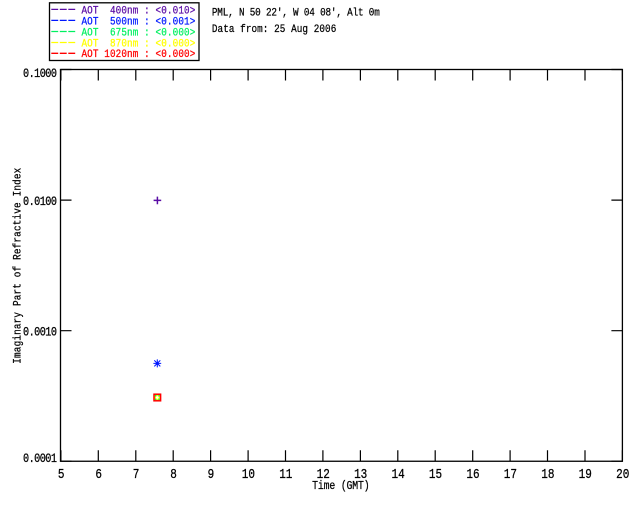  What do you see at coordinates (40, 202) in the screenshot?
I see `svg-text: 0.0100` at bounding box center [40, 202].